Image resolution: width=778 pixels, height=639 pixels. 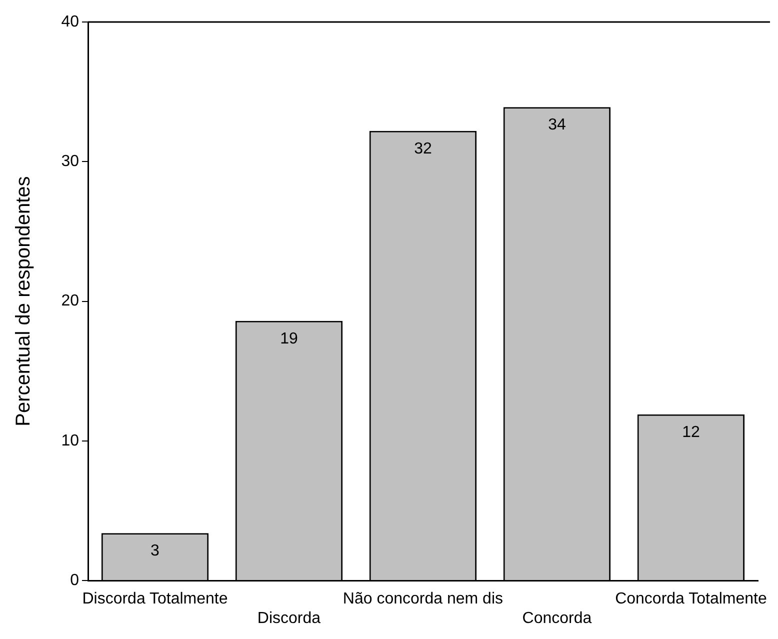 I want to click on data-label: 12, so click(x=691, y=432).